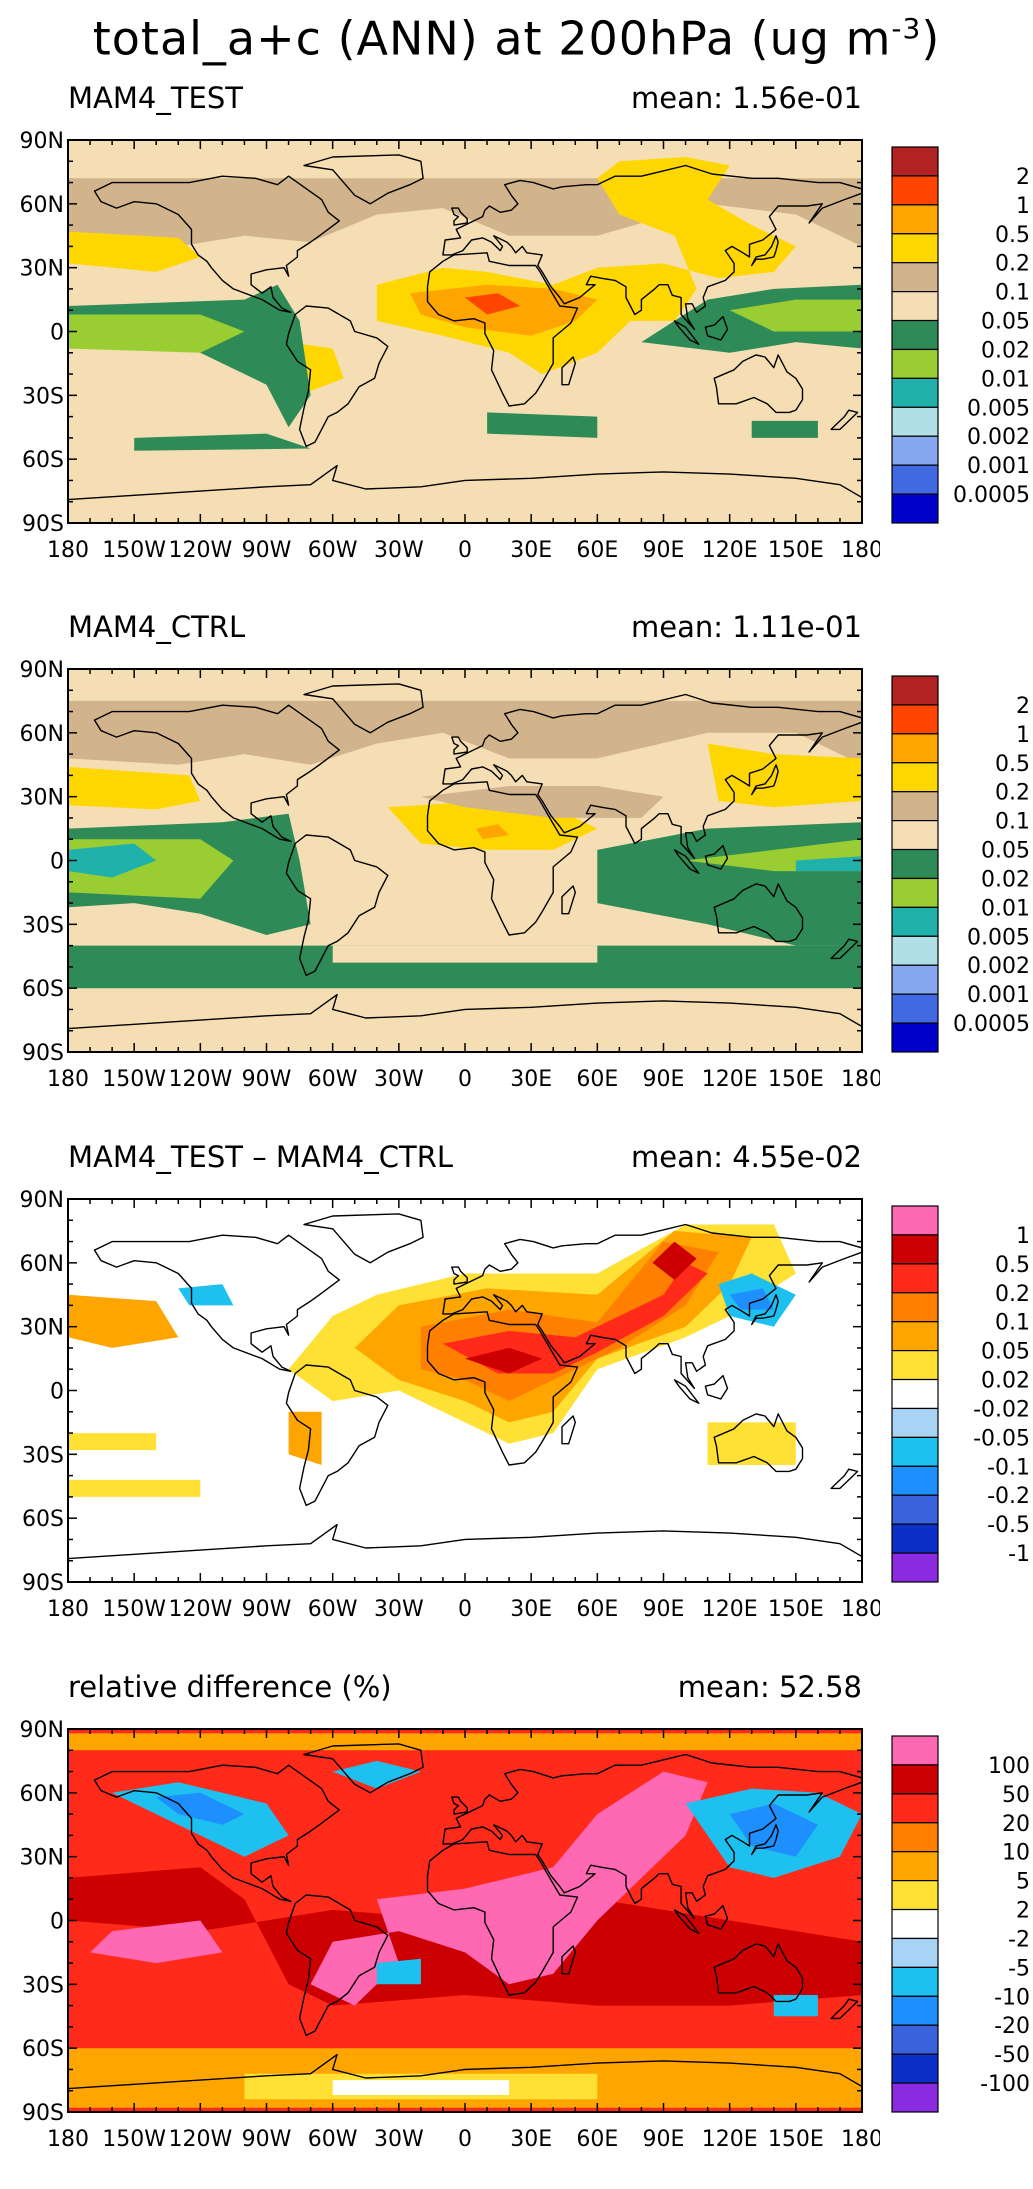 Image resolution: width=1033 pixels, height=2189 pixels. I want to click on coastline-bor, so click(716, 1917).